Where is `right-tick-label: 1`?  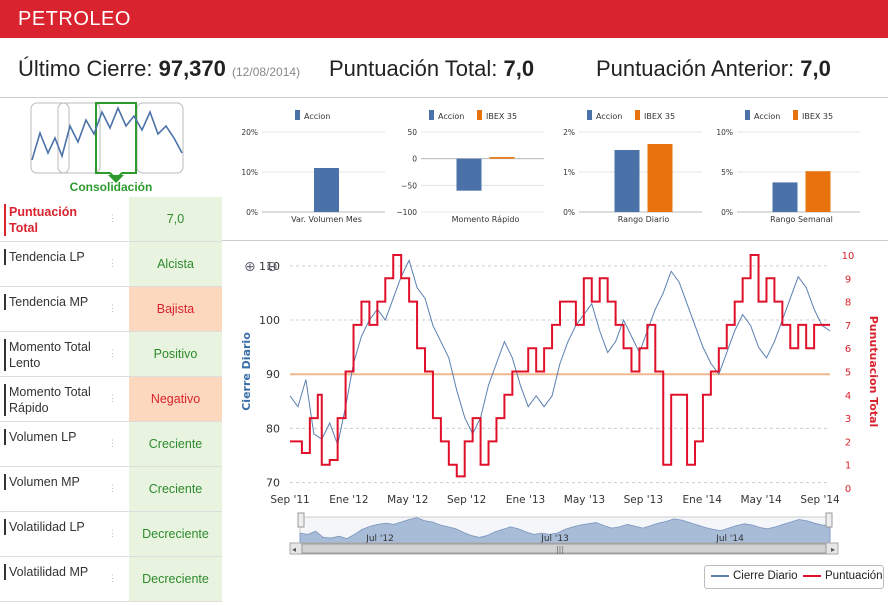
right-tick-label: 1 is located at coordinates (848, 466).